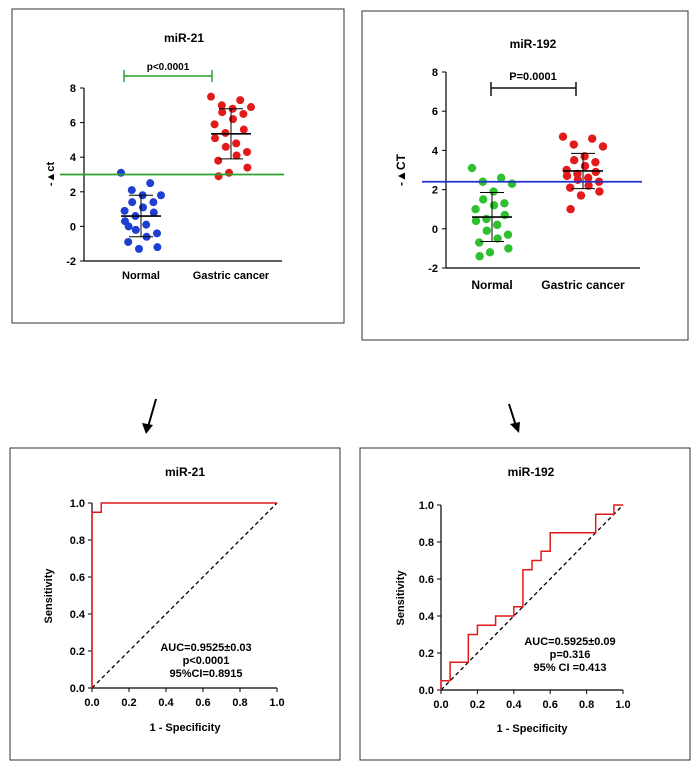  What do you see at coordinates (440, 705) in the screenshot?
I see `x-tick-label: 0.0` at bounding box center [440, 705].